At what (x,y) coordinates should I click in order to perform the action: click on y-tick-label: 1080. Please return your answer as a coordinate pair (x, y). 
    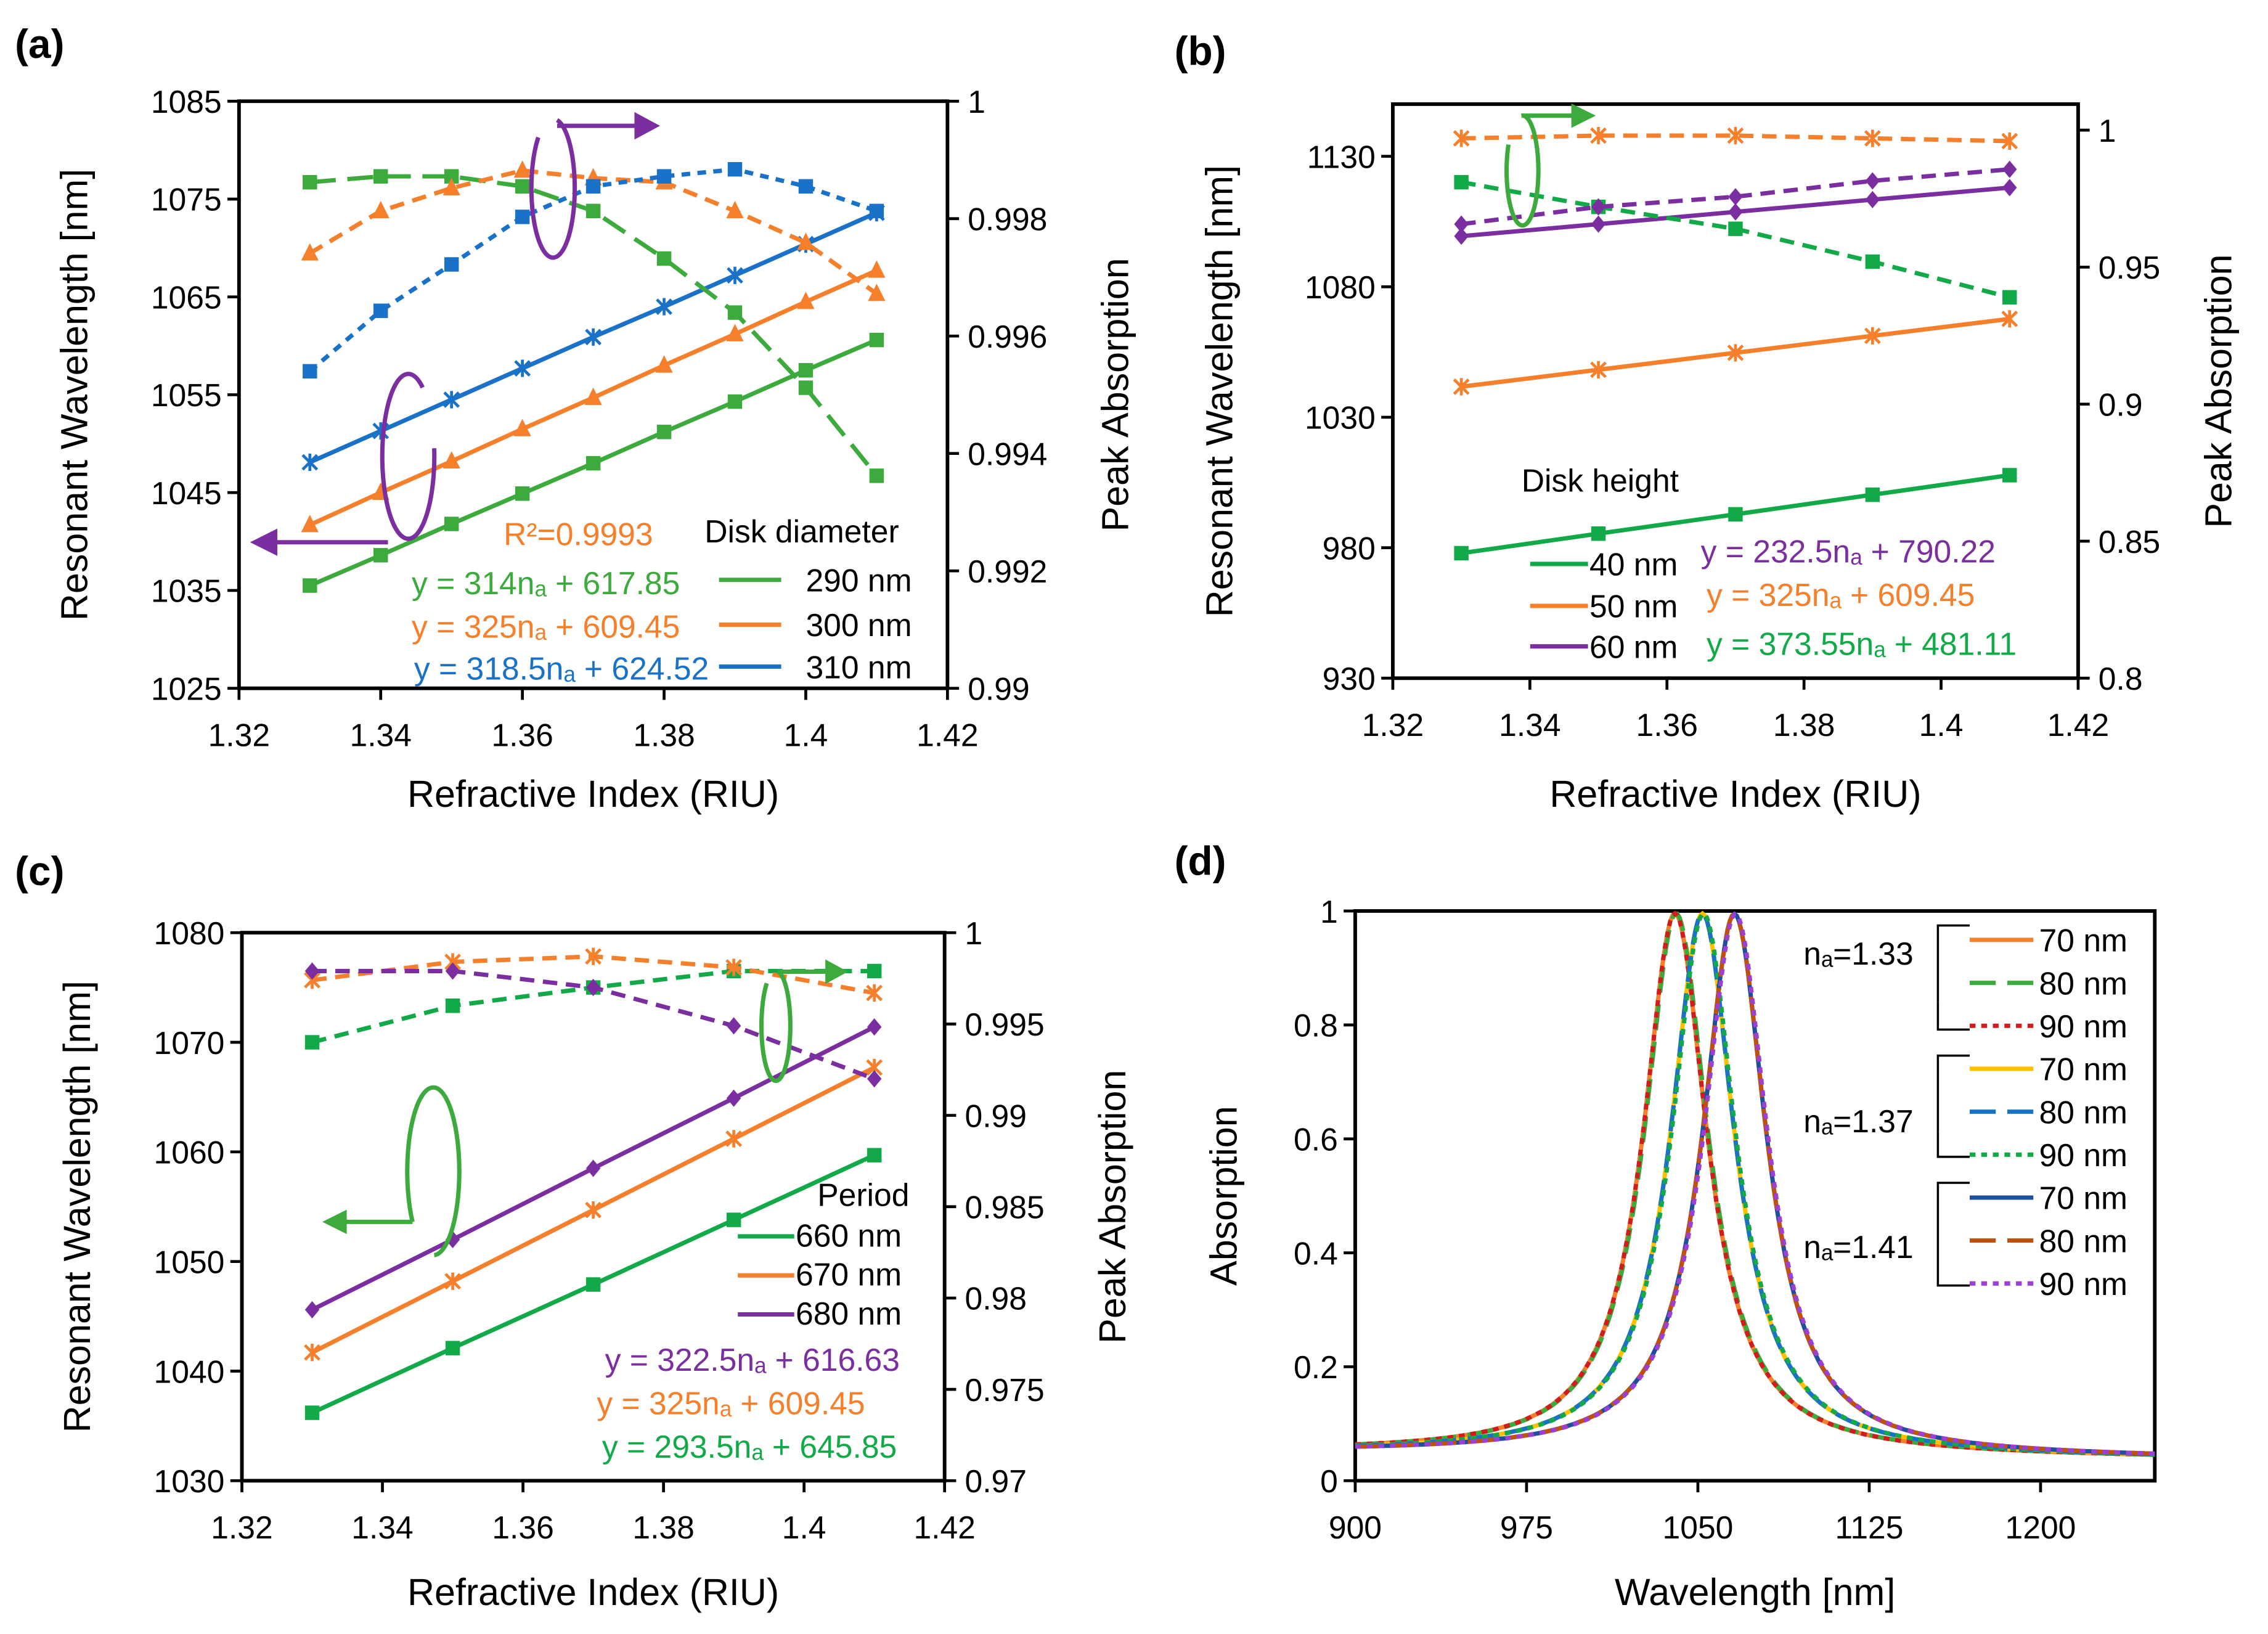
    Looking at the image, I should click on (190, 933).